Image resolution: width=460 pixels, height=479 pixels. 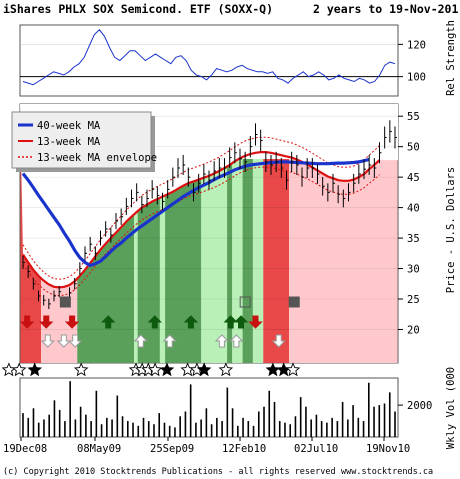 What do you see at coordinates (138, 9) in the screenshot?
I see `chart-title: iShares PHLX SOX Semicond. ETF (SOXX-Q)` at bounding box center [138, 9].